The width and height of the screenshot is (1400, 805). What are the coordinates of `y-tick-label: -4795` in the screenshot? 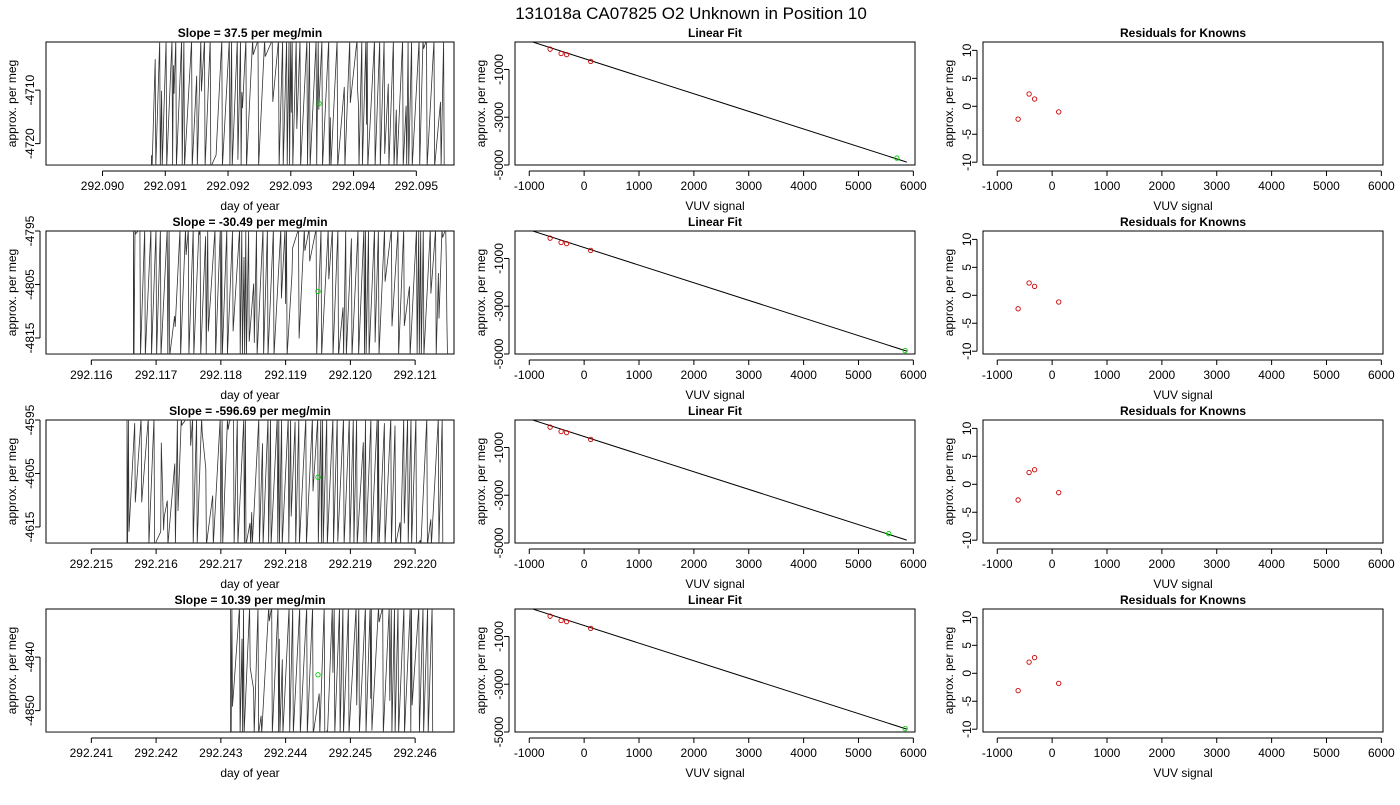 It's located at (30, 230).